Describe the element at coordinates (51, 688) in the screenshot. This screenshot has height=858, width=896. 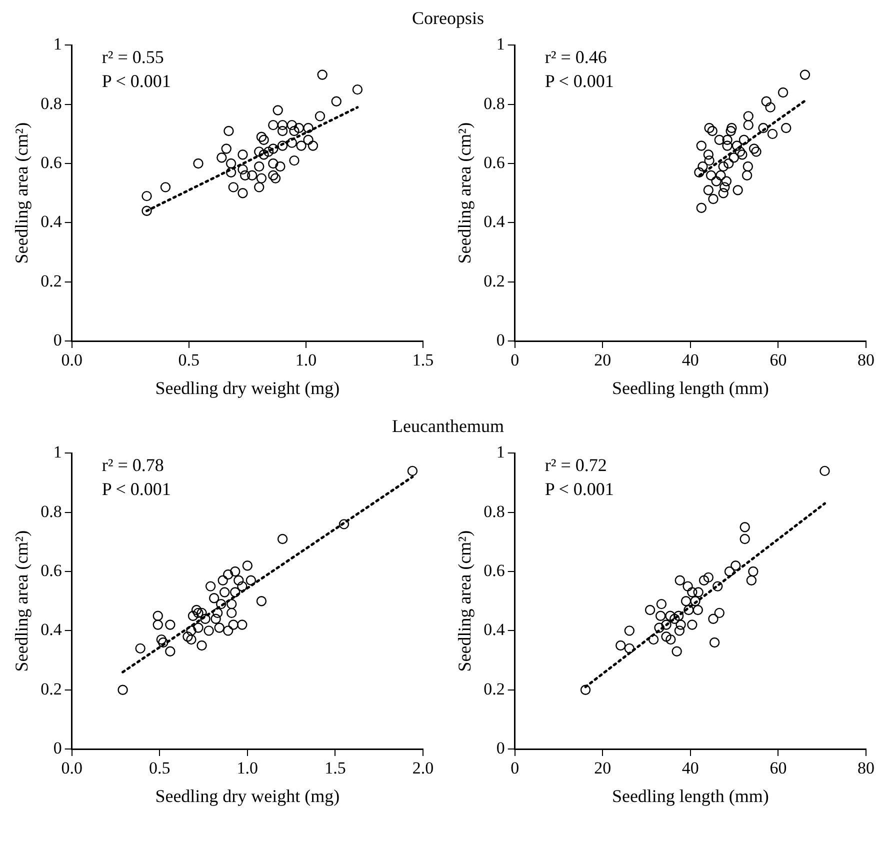
I see `y-tick-label: 0.2` at that location.